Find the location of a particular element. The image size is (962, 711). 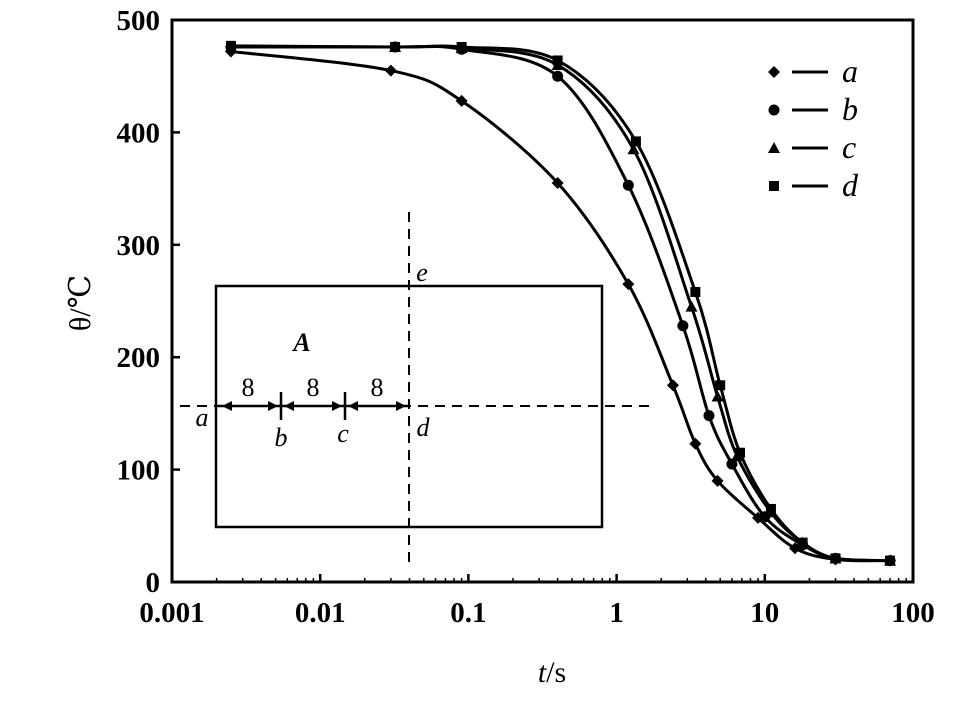

legend-label-c: c is located at coordinates (849, 147).